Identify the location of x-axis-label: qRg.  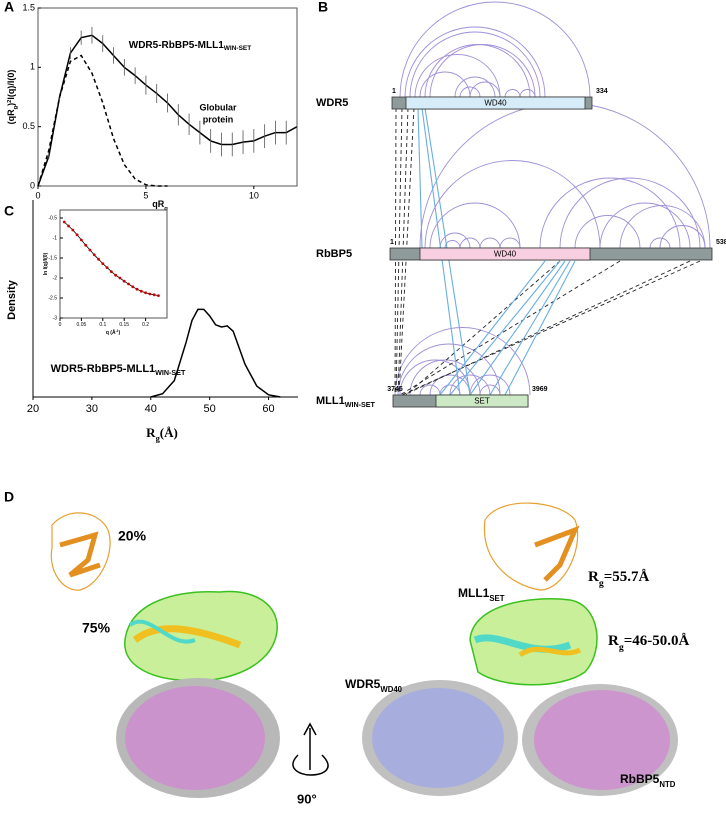
(160, 205).